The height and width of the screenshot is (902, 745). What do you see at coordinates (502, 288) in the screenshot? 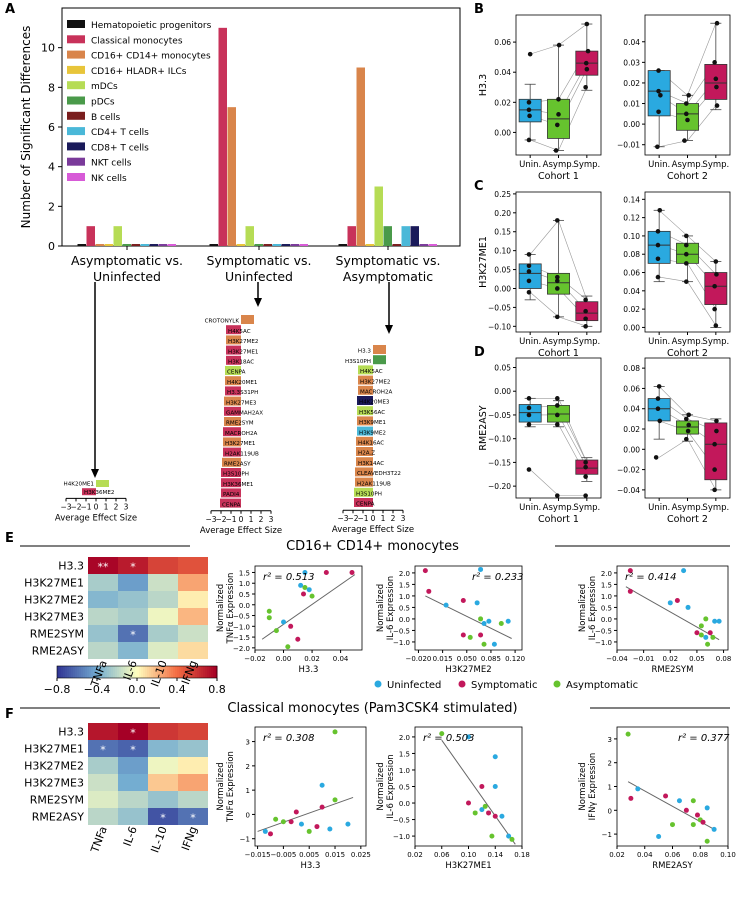
I see `box-y-tick-label: 0.00` at bounding box center [502, 288].